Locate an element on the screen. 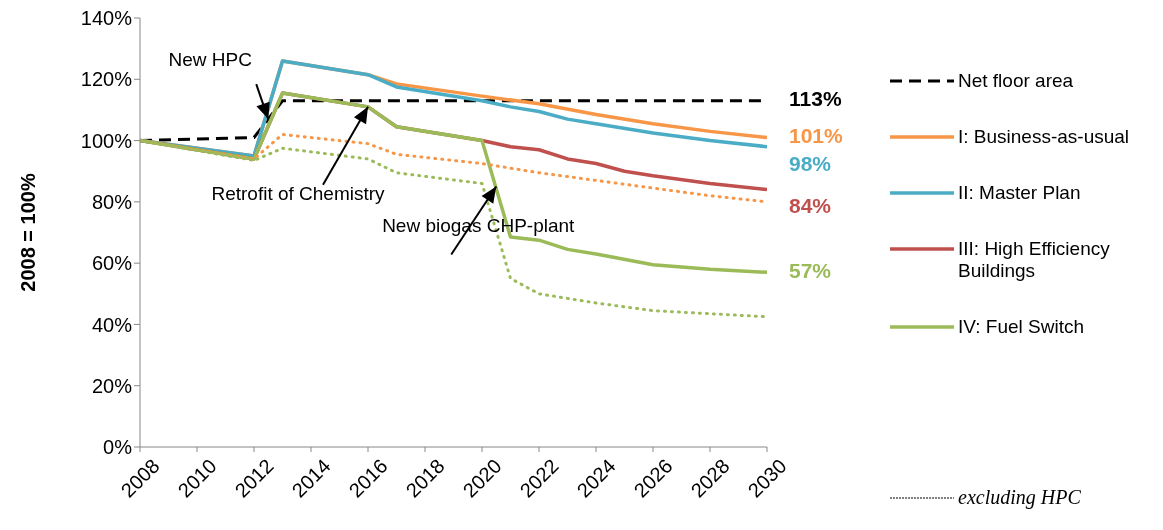  legend-label: II: Master Plan is located at coordinates (1020, 193).